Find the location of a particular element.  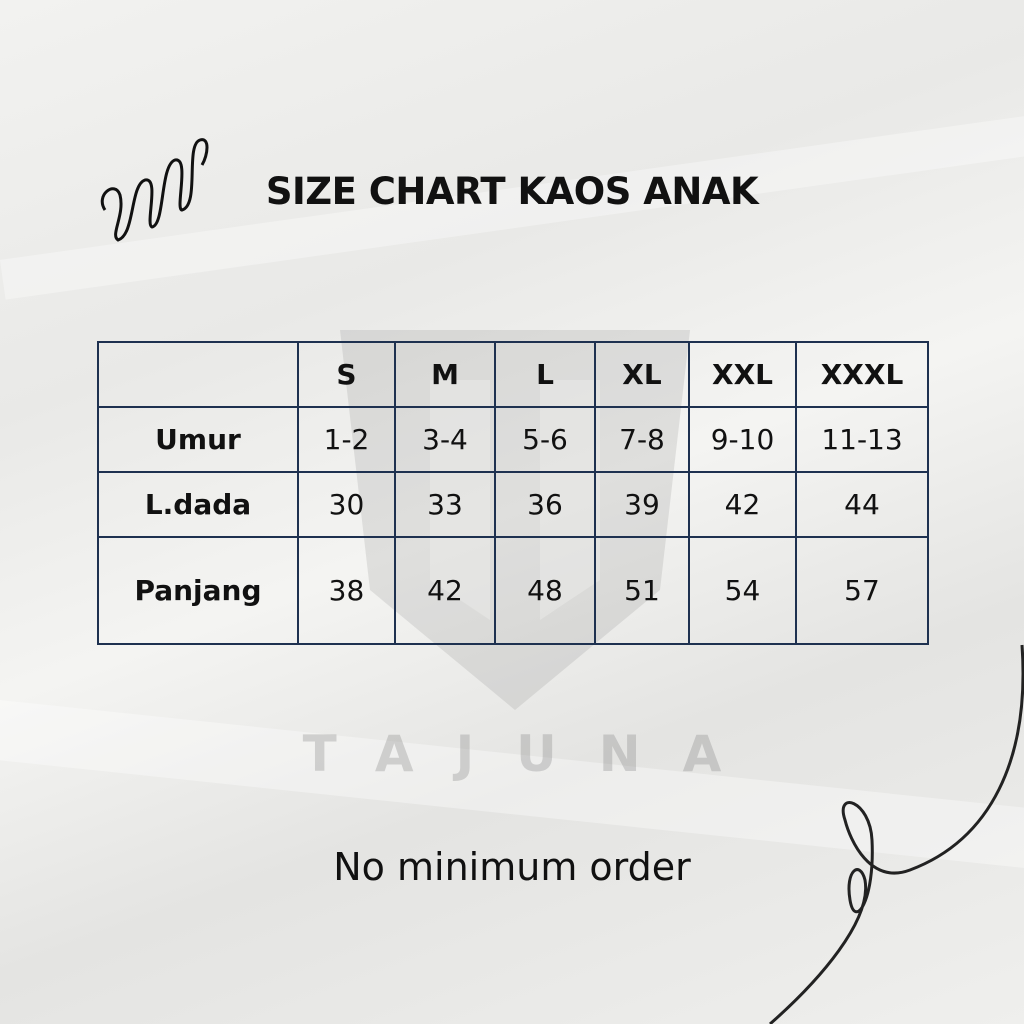

header-cell: XL is located at coordinates (642, 374).